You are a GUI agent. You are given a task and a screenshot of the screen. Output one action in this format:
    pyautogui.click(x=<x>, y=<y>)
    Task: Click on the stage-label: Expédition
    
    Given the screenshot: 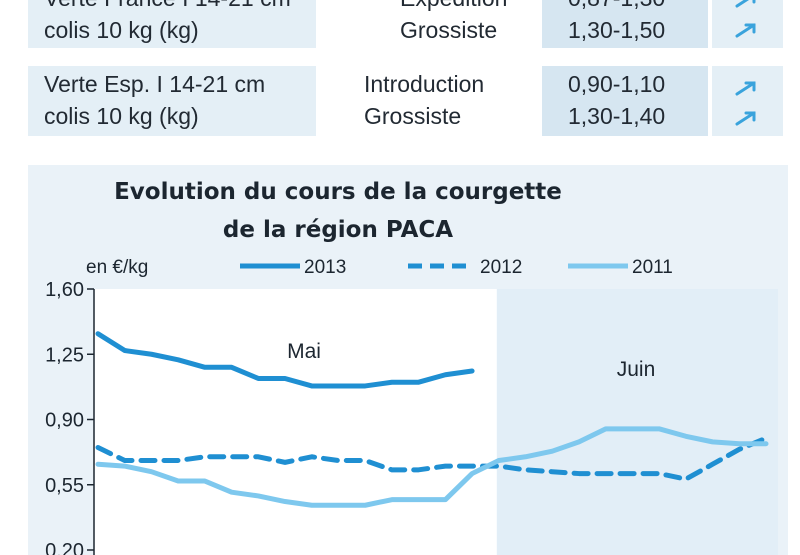 What is the action you would take?
    pyautogui.click(x=453, y=7)
    